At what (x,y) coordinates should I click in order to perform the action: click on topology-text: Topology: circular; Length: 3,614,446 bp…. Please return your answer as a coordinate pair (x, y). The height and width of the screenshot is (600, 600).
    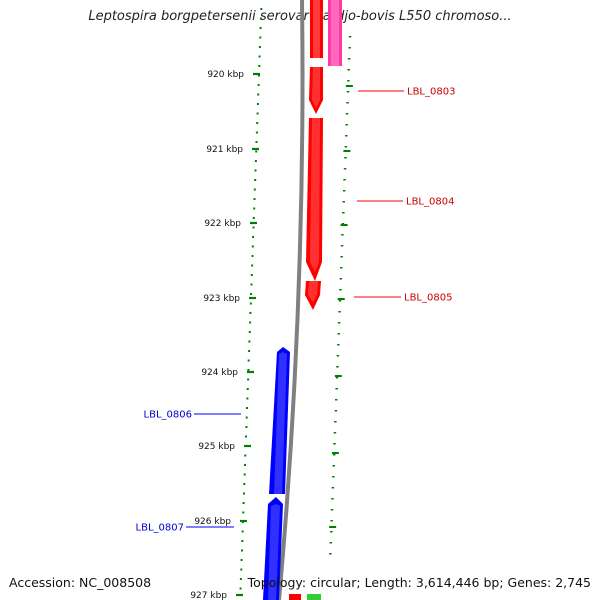
    Looking at the image, I should click on (419, 582).